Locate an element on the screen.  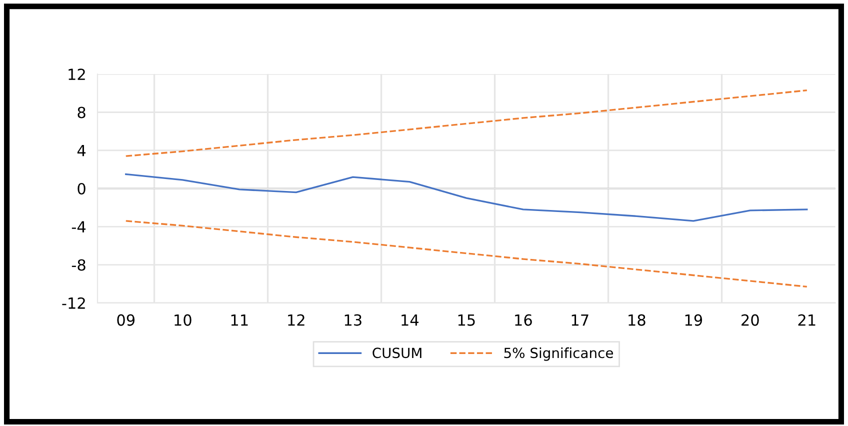
x-tick-label: 16 is located at coordinates (523, 320).